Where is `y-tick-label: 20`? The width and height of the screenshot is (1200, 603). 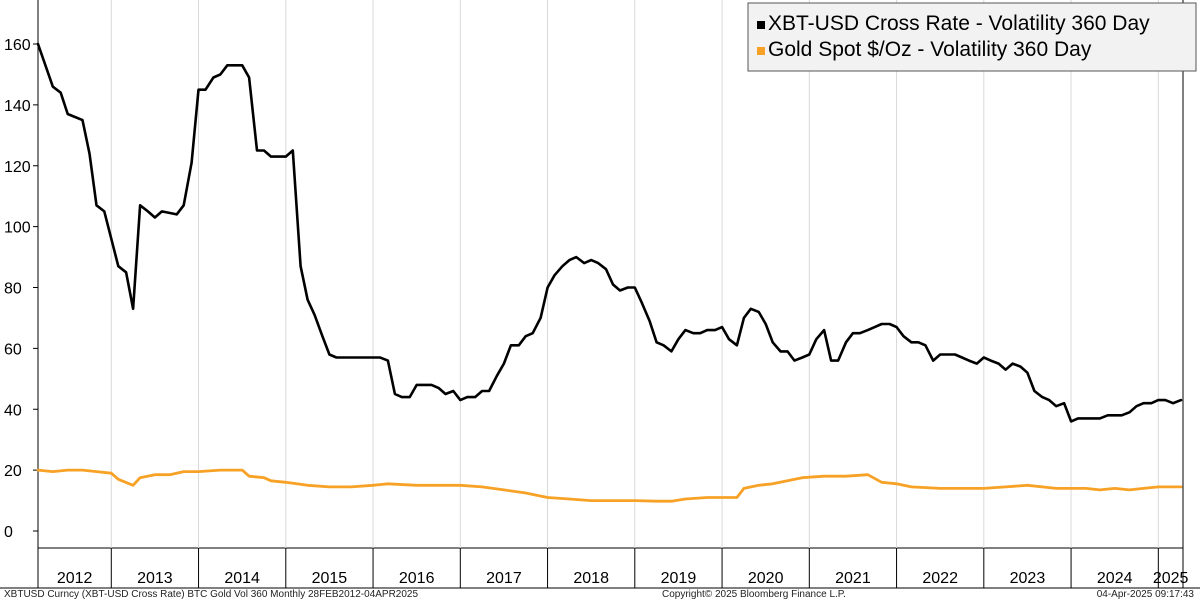
y-tick-label: 20 is located at coordinates (13, 471).